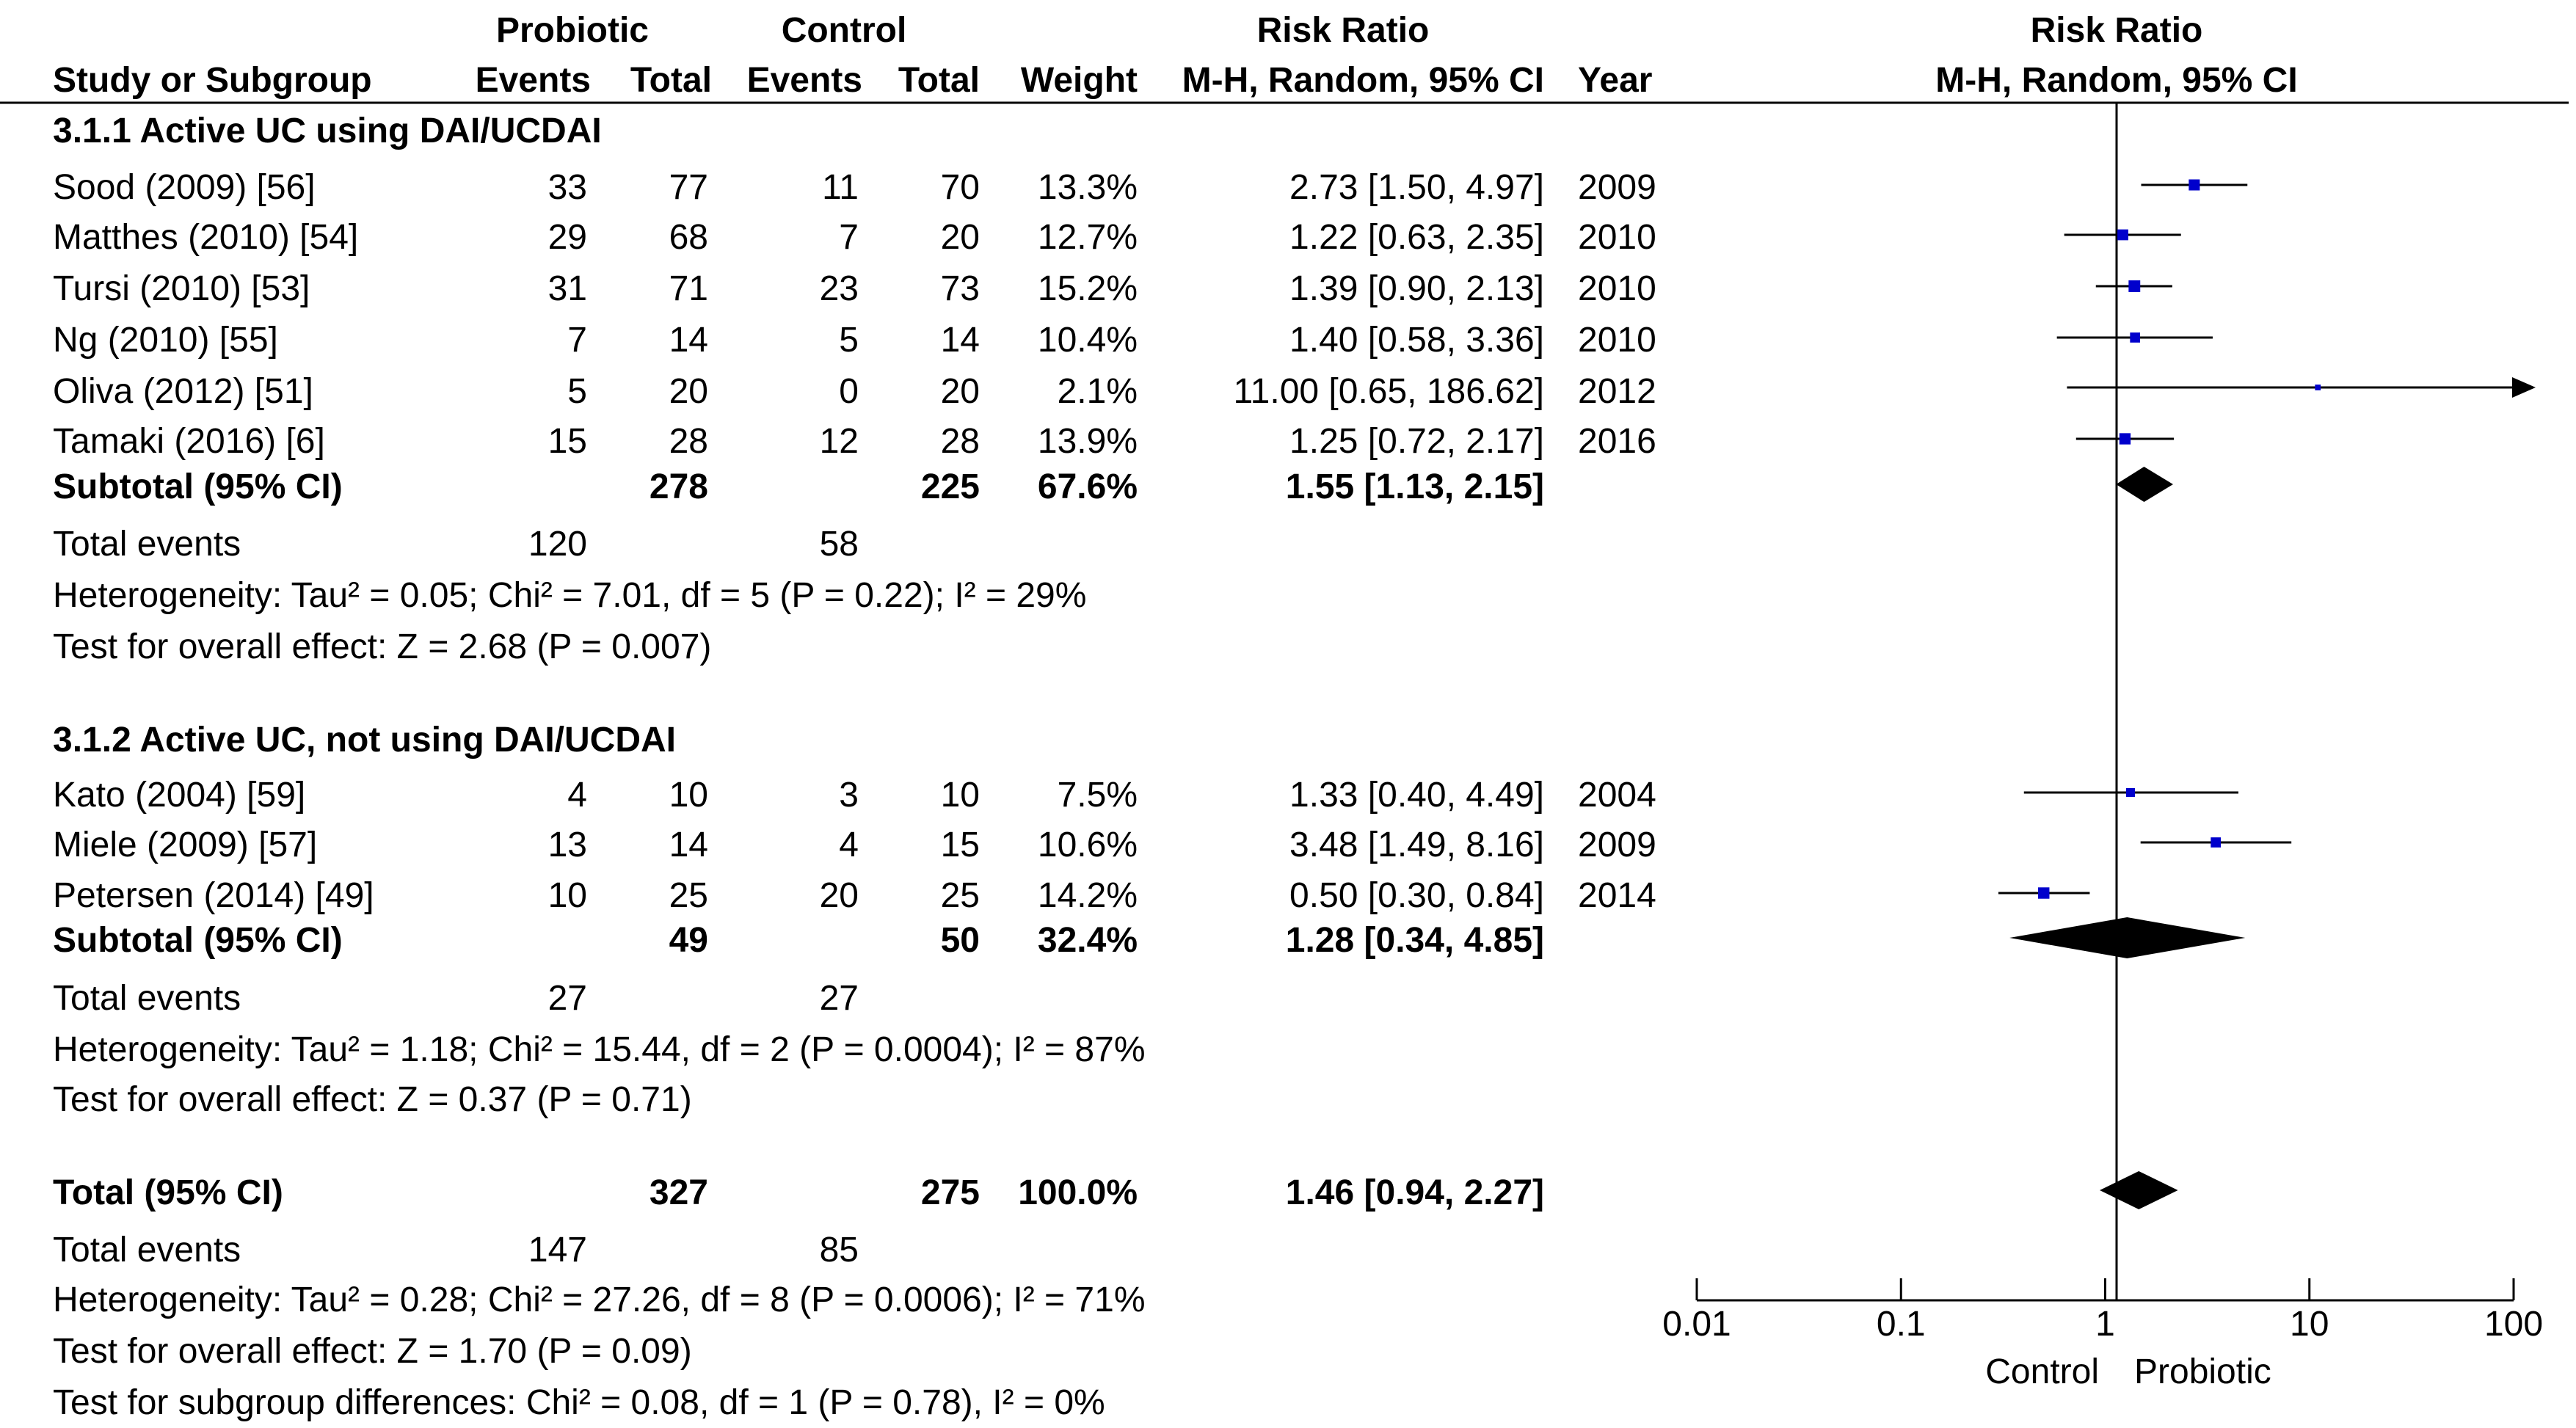  Describe the element at coordinates (678, 1192) in the screenshot. I see `total-total1: 327` at that location.